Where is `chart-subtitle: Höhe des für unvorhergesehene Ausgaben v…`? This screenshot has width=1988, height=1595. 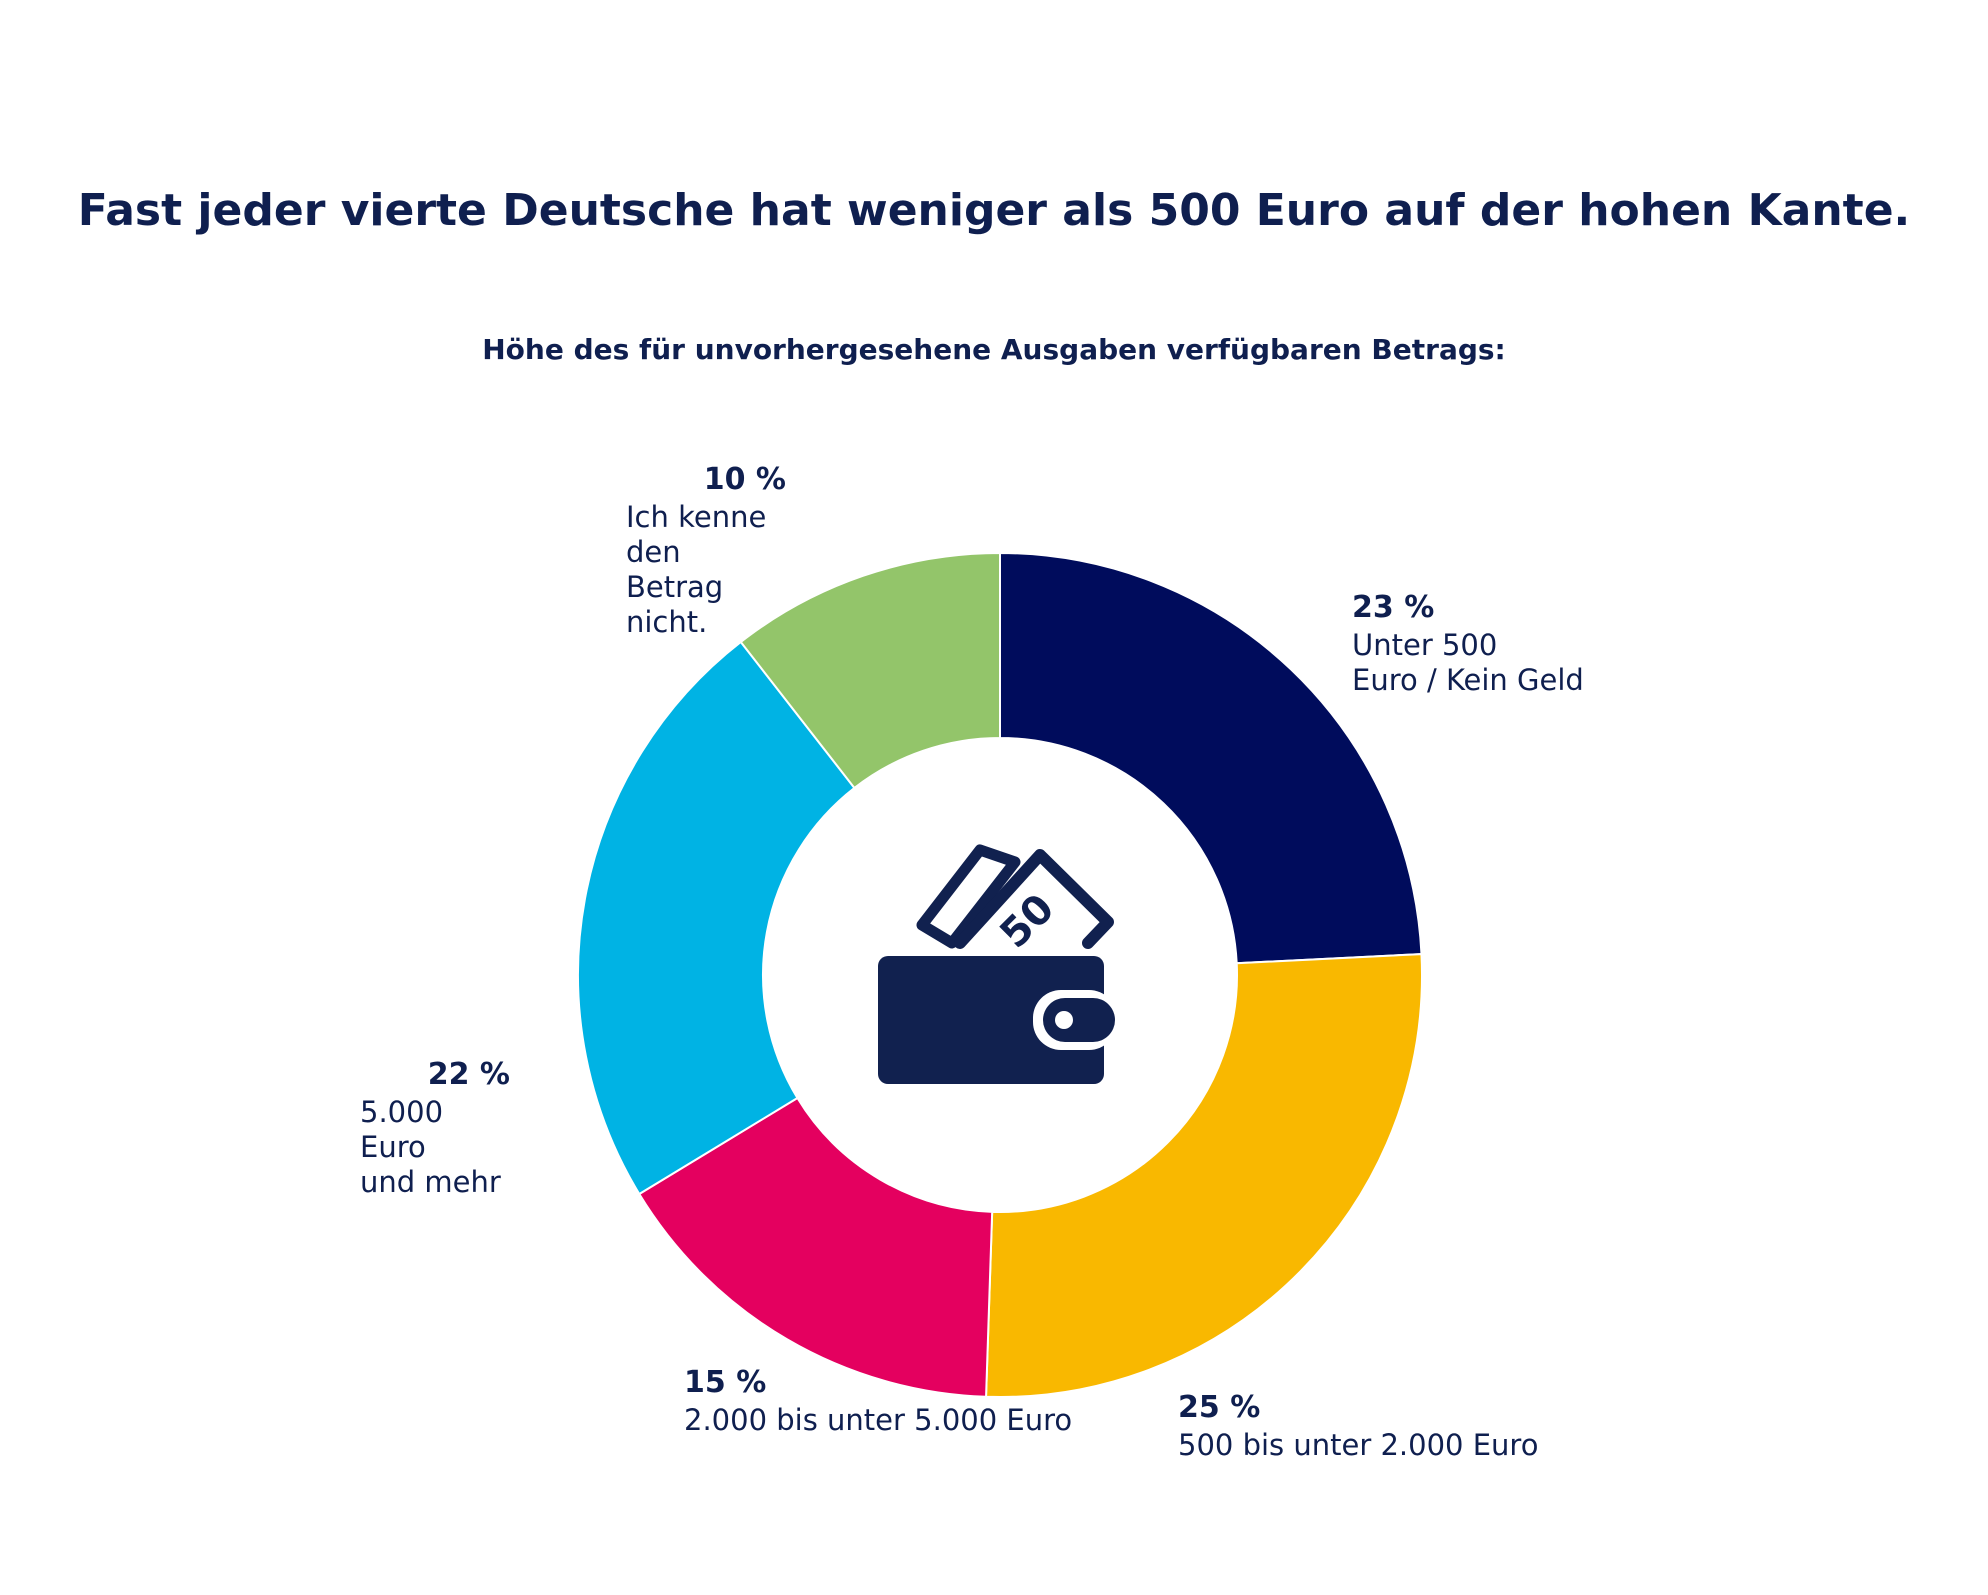 chart-subtitle: Höhe des für unvorhergesehene Ausgaben v… is located at coordinates (994, 349).